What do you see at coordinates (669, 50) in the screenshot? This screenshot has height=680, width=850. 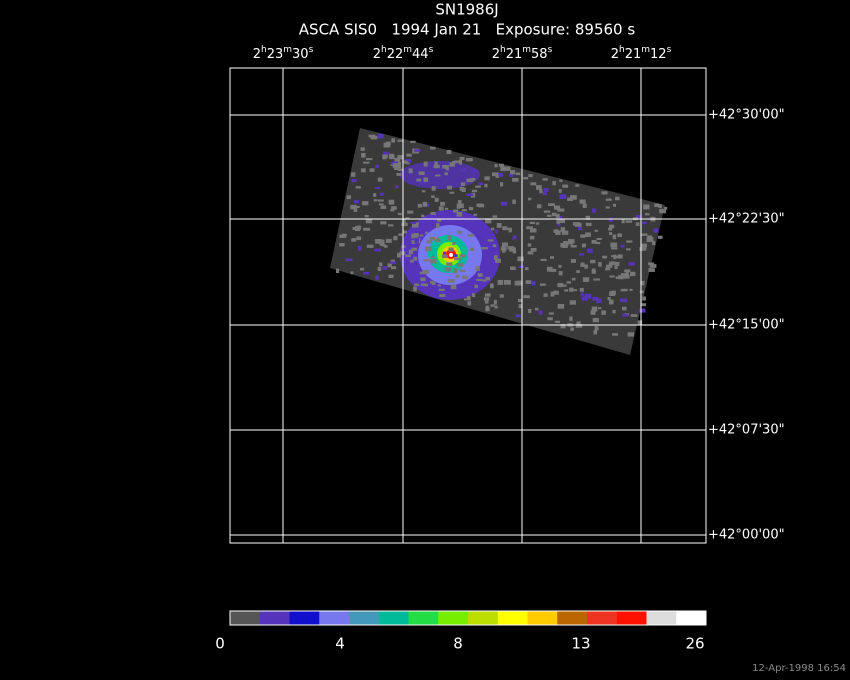 I see `ra-tick-part: s` at bounding box center [669, 50].